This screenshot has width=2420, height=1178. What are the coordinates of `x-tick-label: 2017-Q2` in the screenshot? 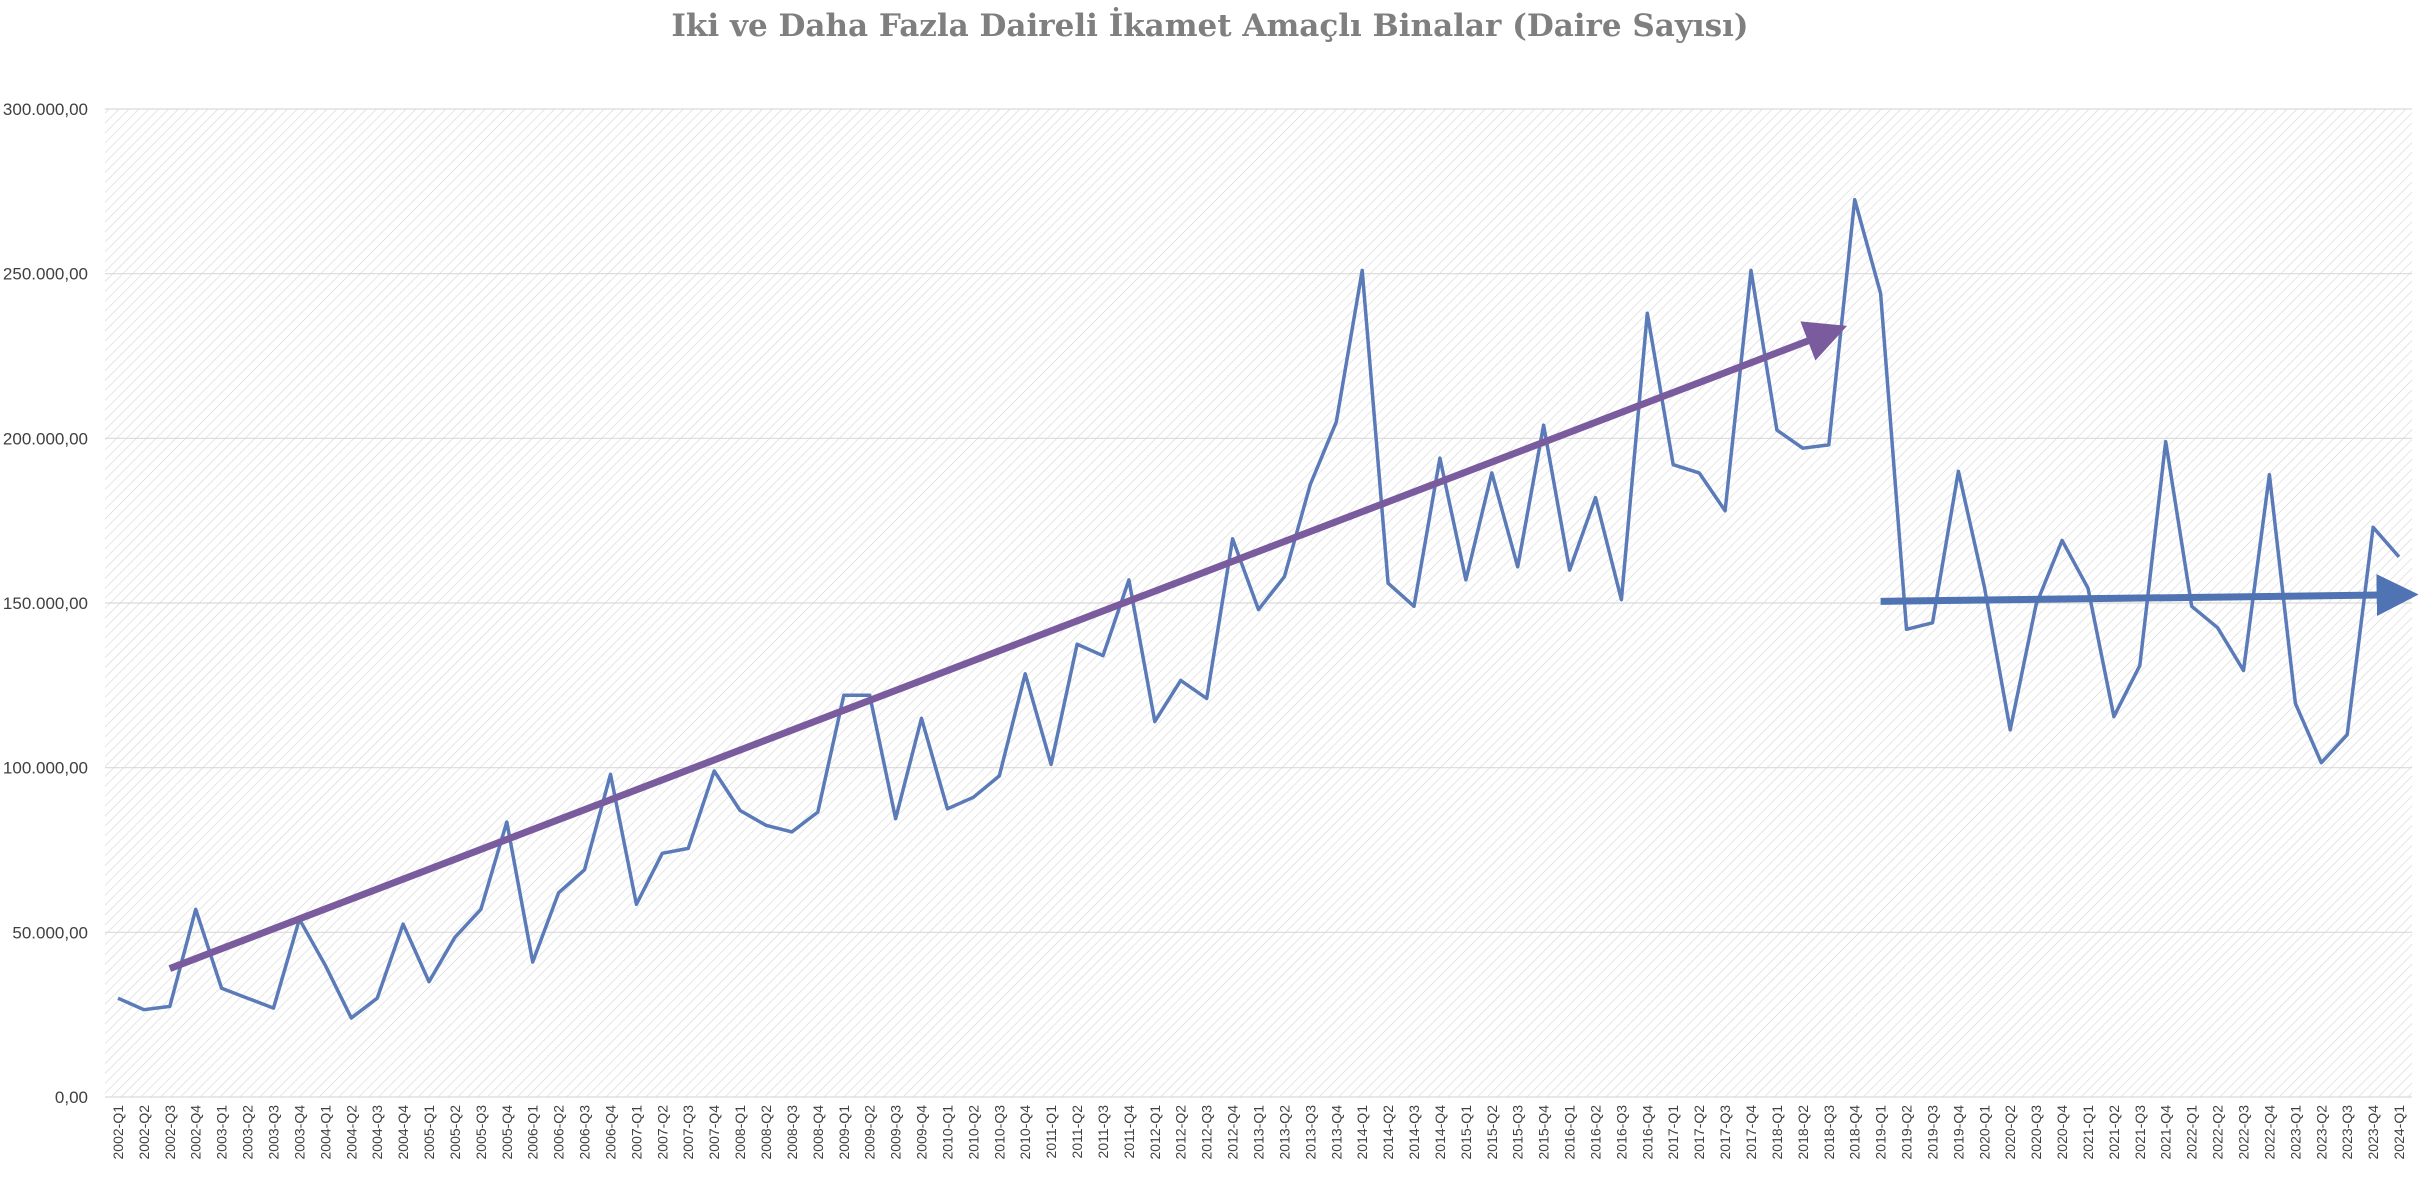 It's located at (1699, 1132).